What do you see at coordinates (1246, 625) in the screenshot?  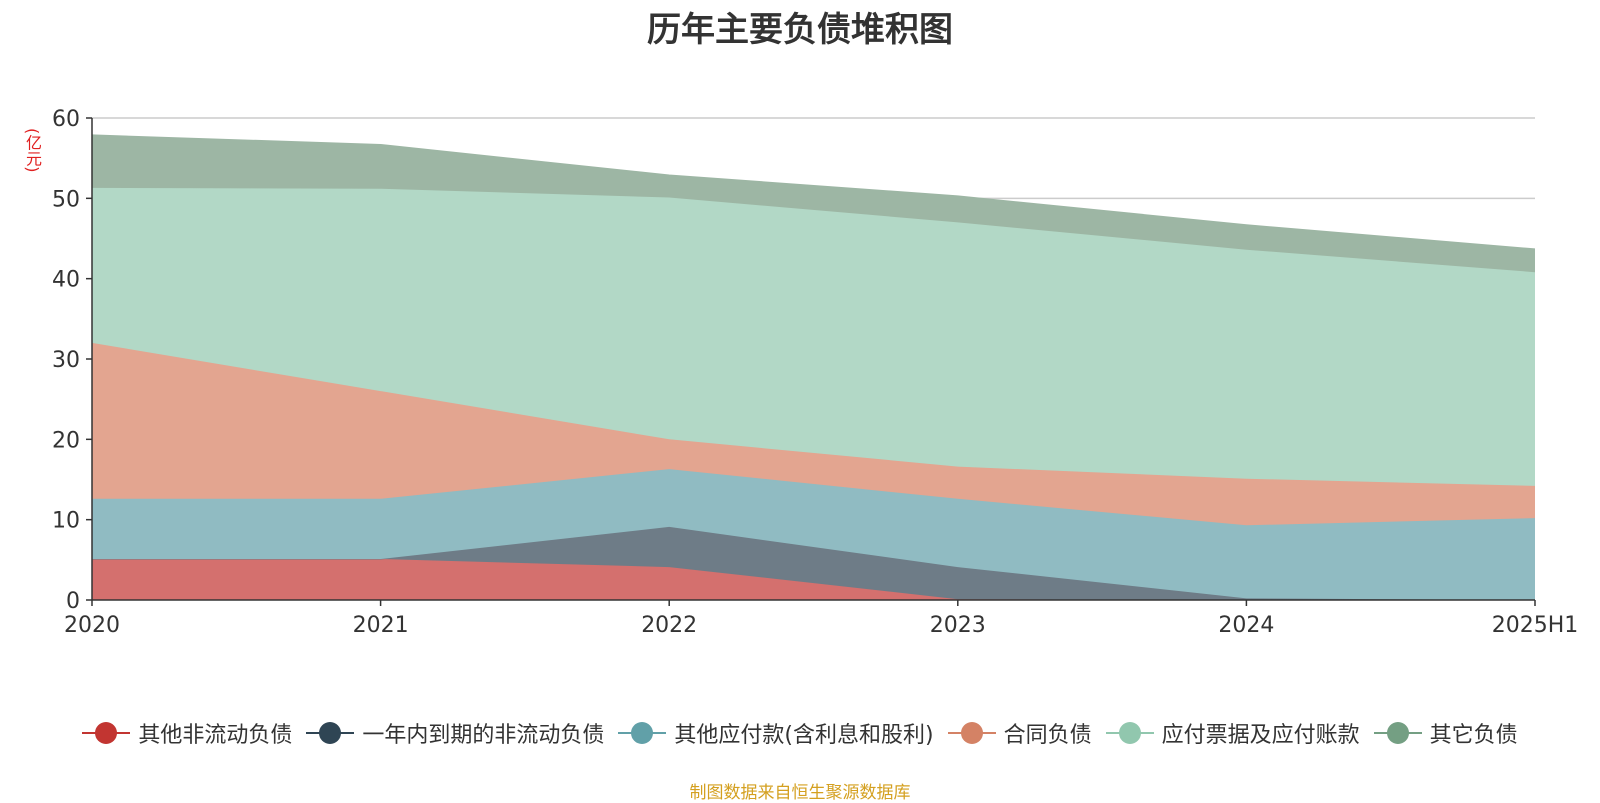 I see `x-tick-label: 2024` at bounding box center [1246, 625].